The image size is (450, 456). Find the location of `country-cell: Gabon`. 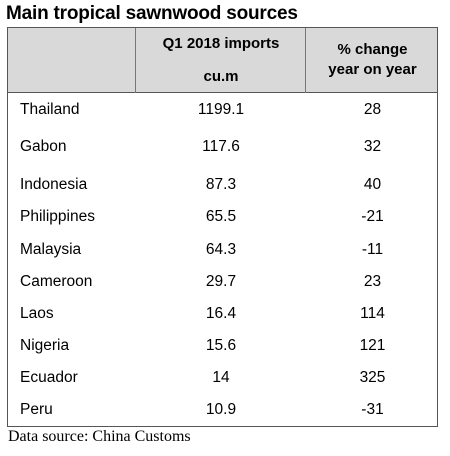

country-cell: Gabon is located at coordinates (43, 146).